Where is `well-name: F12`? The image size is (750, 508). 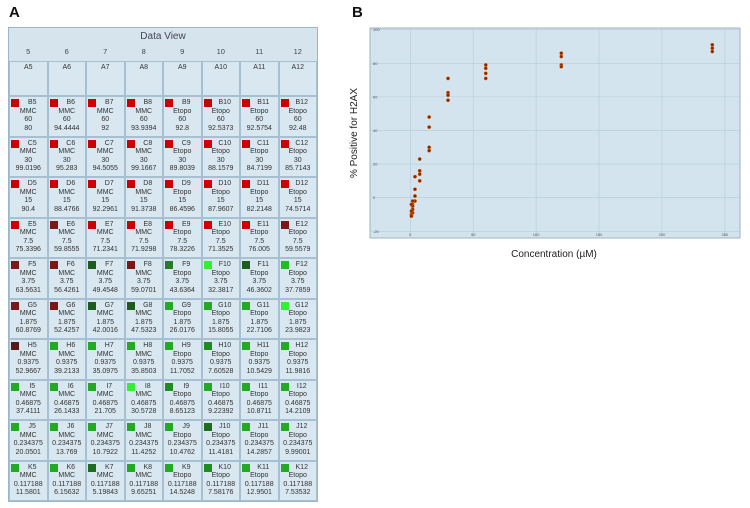
well-name: F12 is located at coordinates (301, 264).